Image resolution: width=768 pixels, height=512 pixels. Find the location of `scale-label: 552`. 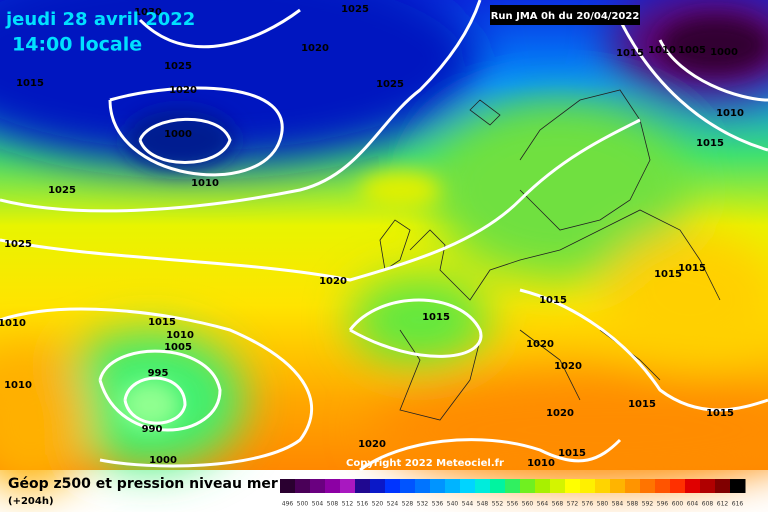

scale-label: 552 is located at coordinates (498, 504).